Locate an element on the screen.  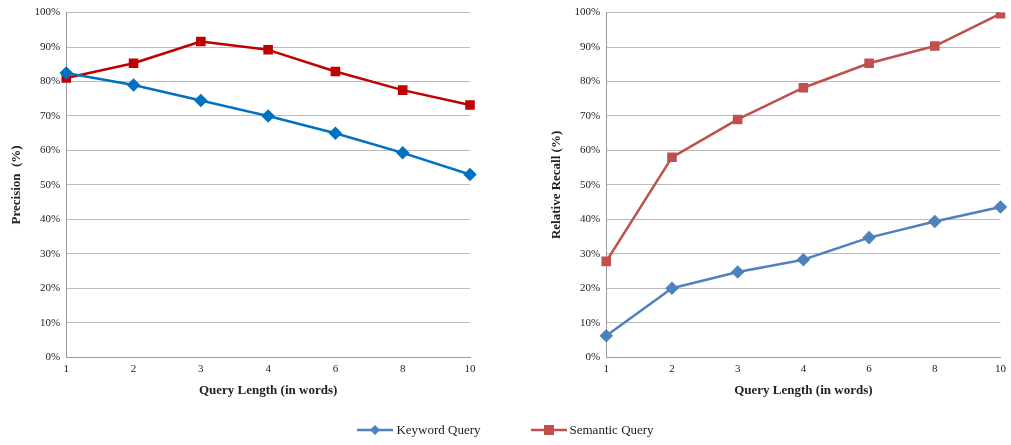
legend-label: Semantic Query is located at coordinates (611, 430).